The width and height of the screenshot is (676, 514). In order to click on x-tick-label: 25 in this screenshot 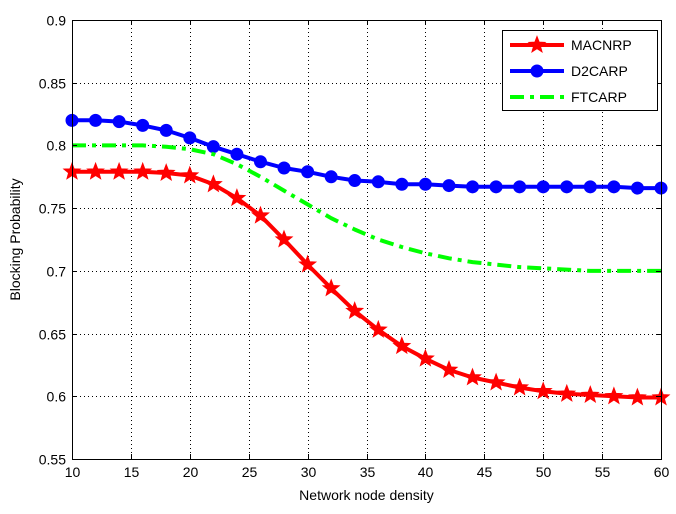, I will do `click(250, 472)`.